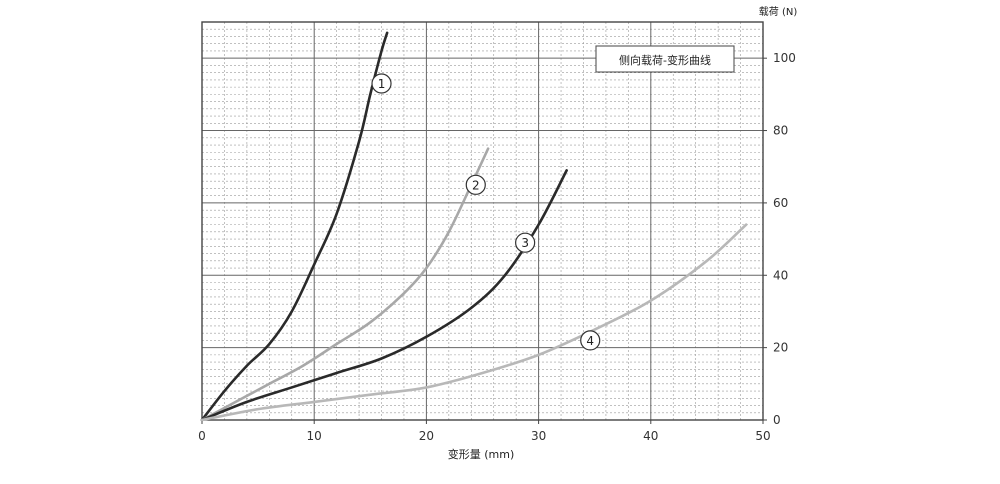  Describe the element at coordinates (777, 420) in the screenshot. I see `y-tick-label: 0` at that location.